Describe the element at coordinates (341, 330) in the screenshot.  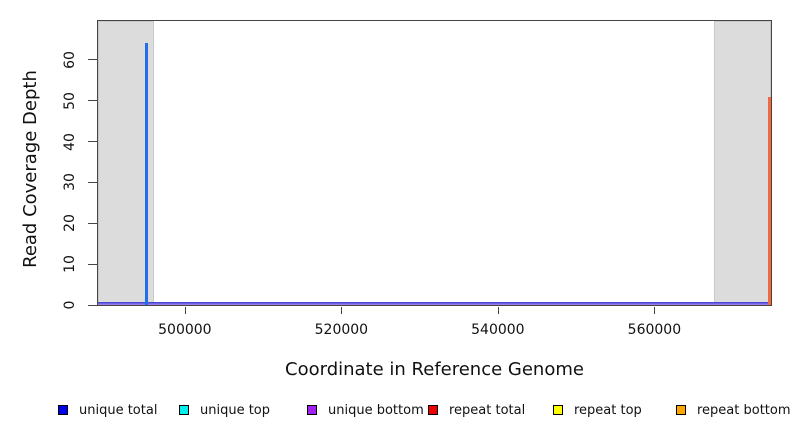
I see `x-tick-label: 520000` at that location.